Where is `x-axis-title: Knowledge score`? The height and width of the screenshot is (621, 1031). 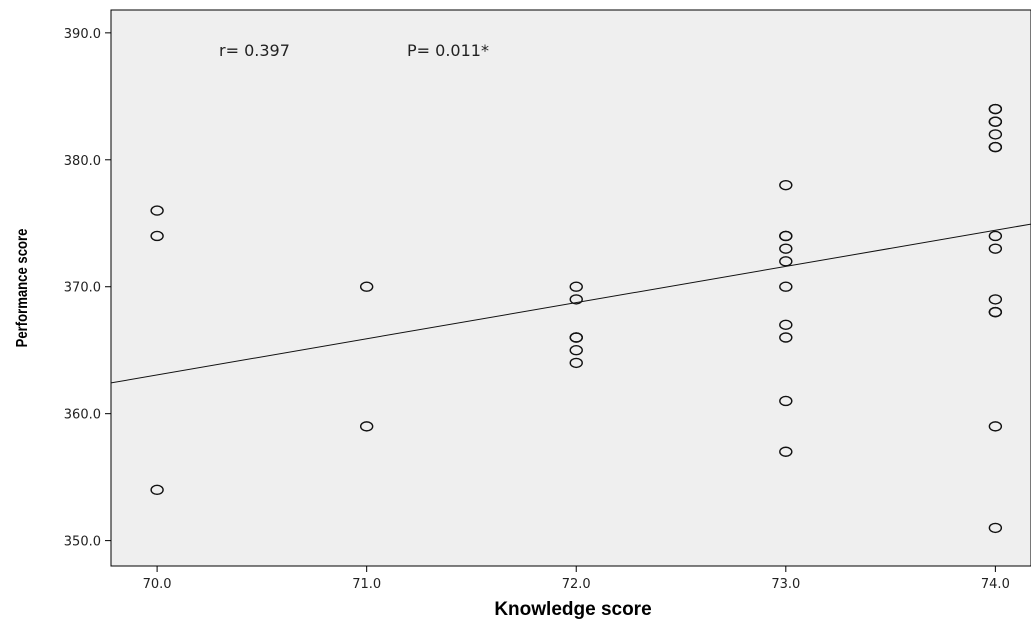 x-axis-title: Knowledge score is located at coordinates (572, 609).